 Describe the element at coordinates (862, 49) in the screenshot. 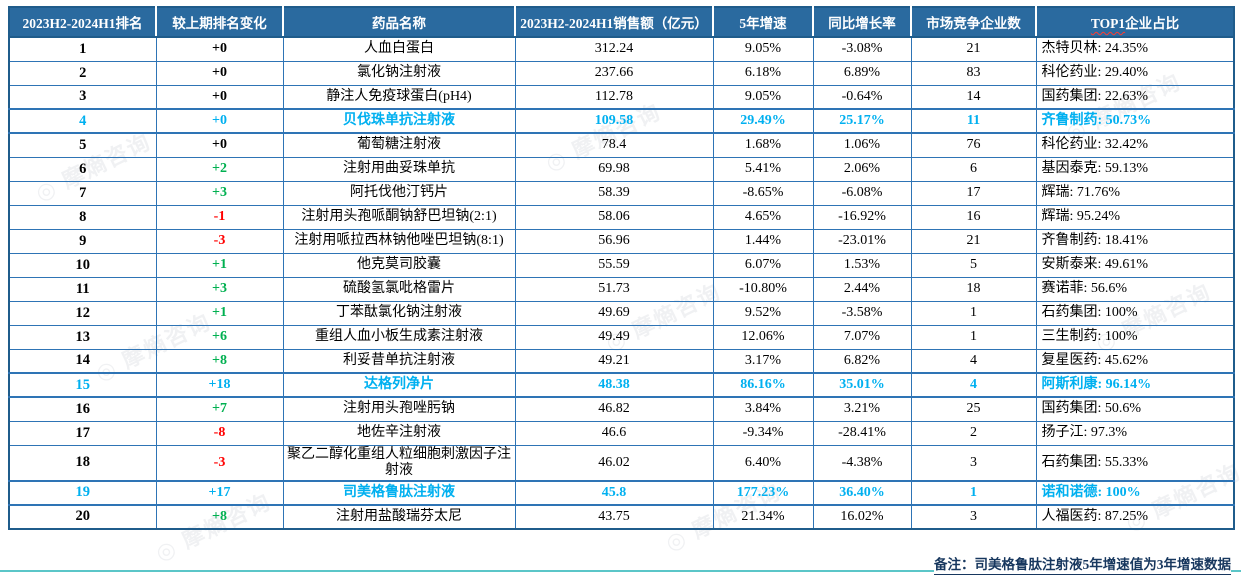

I see `cell-yoy-growth: -3.08%` at that location.